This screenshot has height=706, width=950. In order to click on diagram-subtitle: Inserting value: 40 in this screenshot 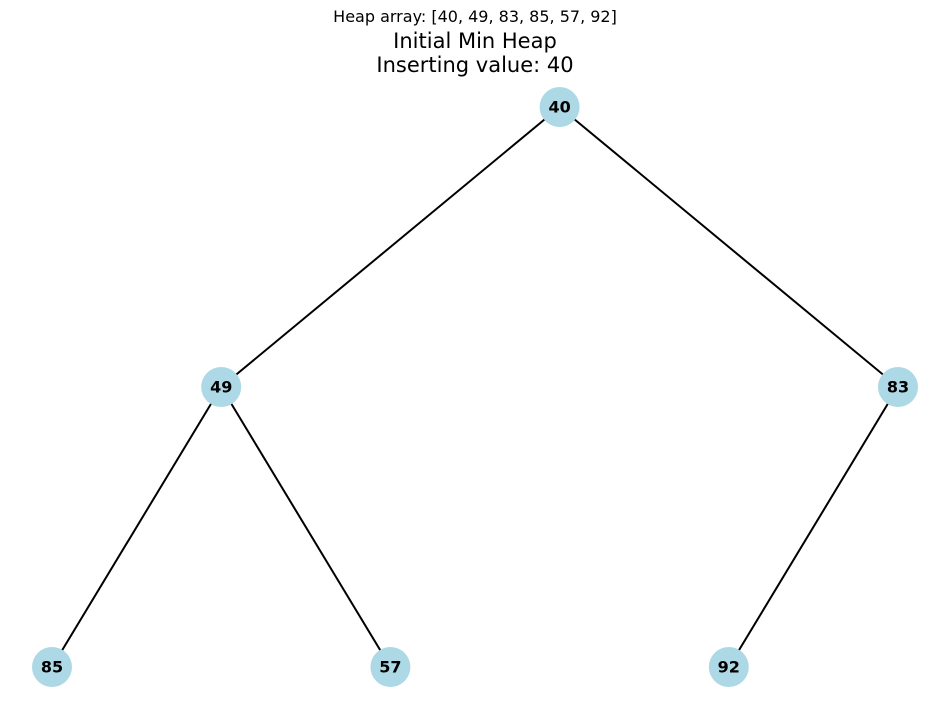, I will do `click(475, 65)`.